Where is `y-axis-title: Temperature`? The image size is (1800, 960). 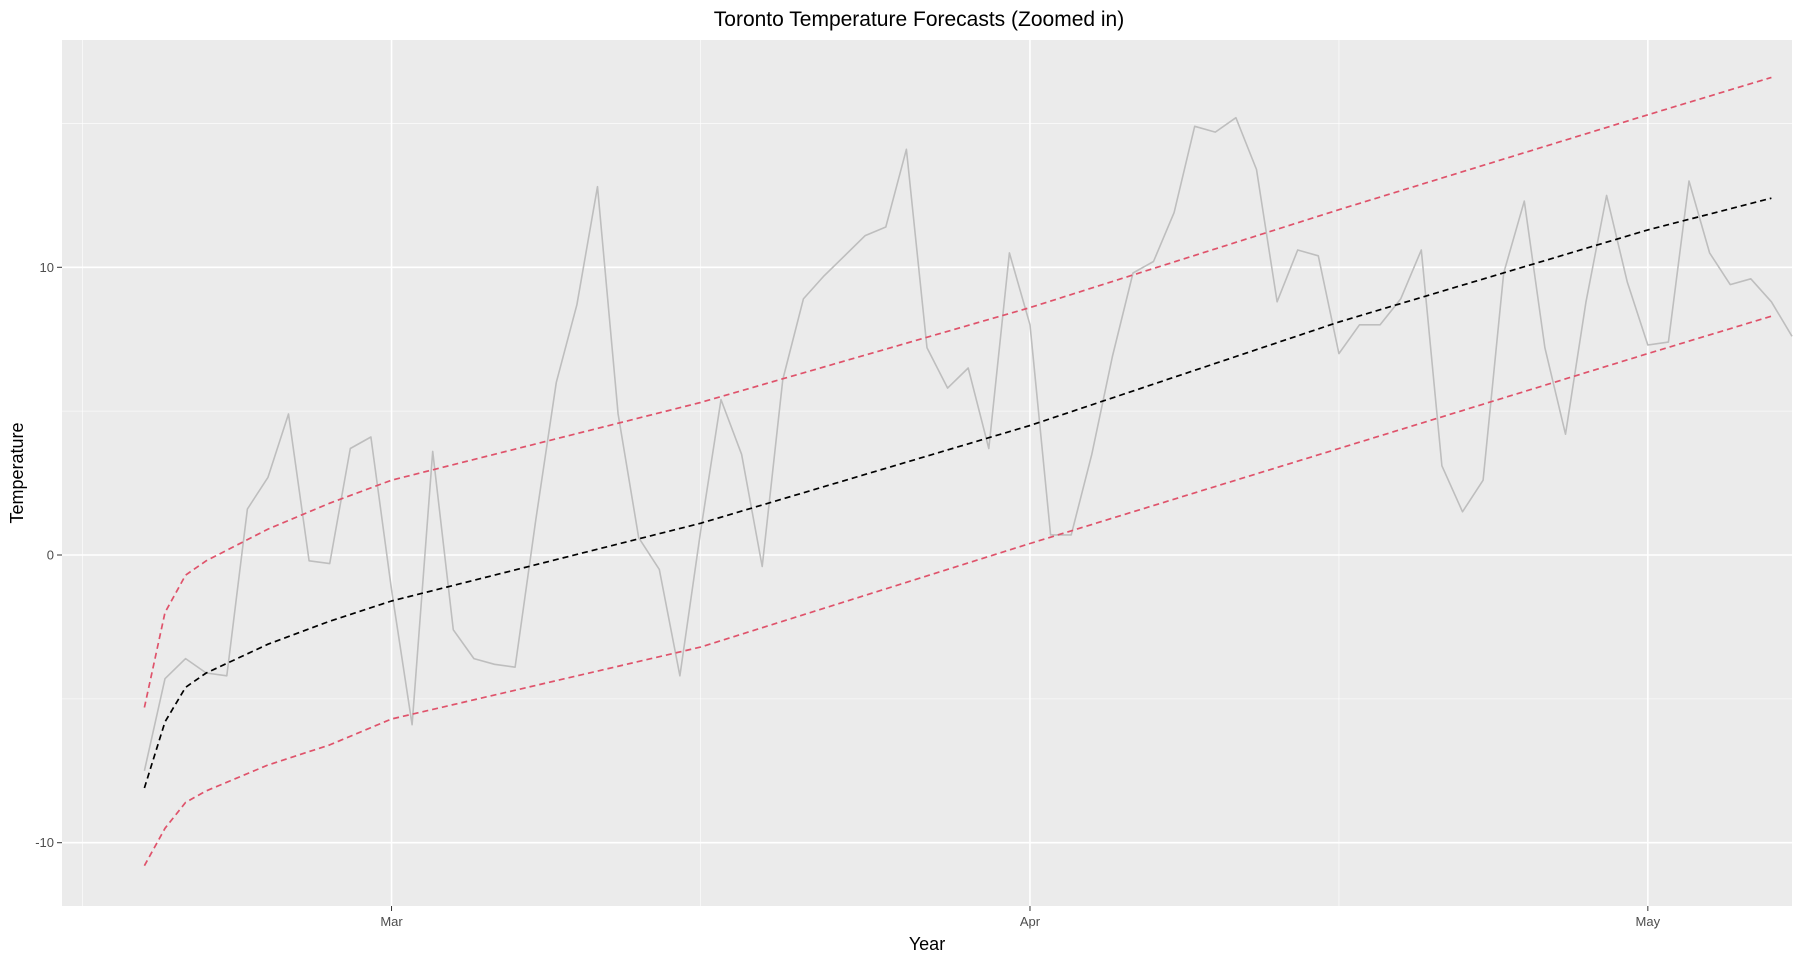
y-axis-title: Temperature is located at coordinates (17, 472).